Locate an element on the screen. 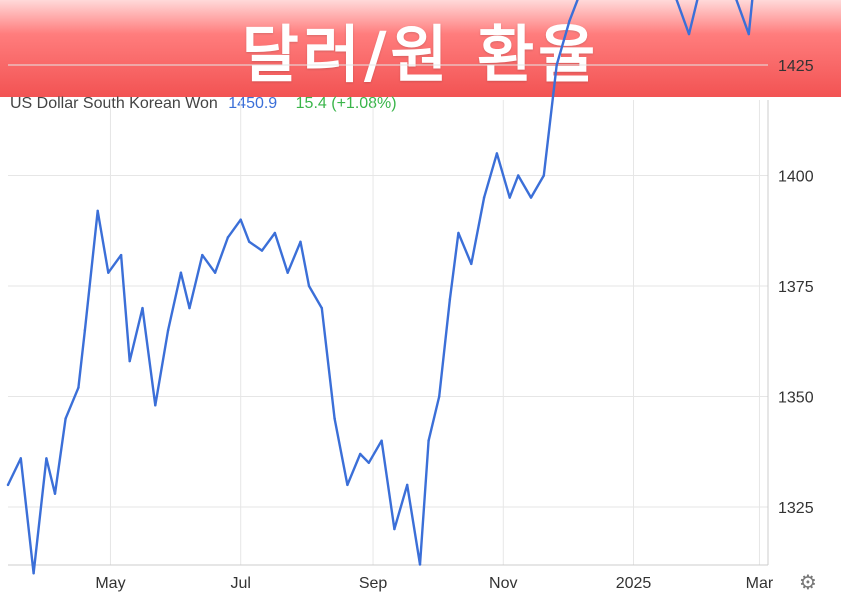  x-tick-label: May is located at coordinates (110, 583).